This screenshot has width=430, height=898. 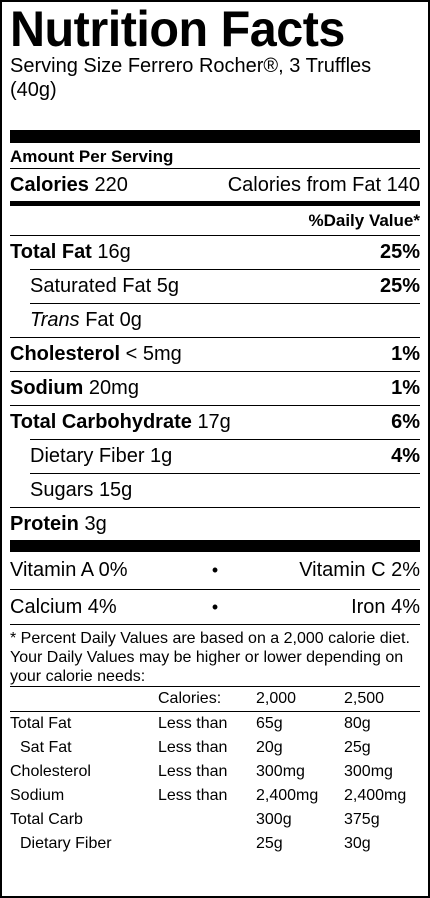 What do you see at coordinates (385, 606) in the screenshot?
I see `vitamin-right: Iron 4%` at bounding box center [385, 606].